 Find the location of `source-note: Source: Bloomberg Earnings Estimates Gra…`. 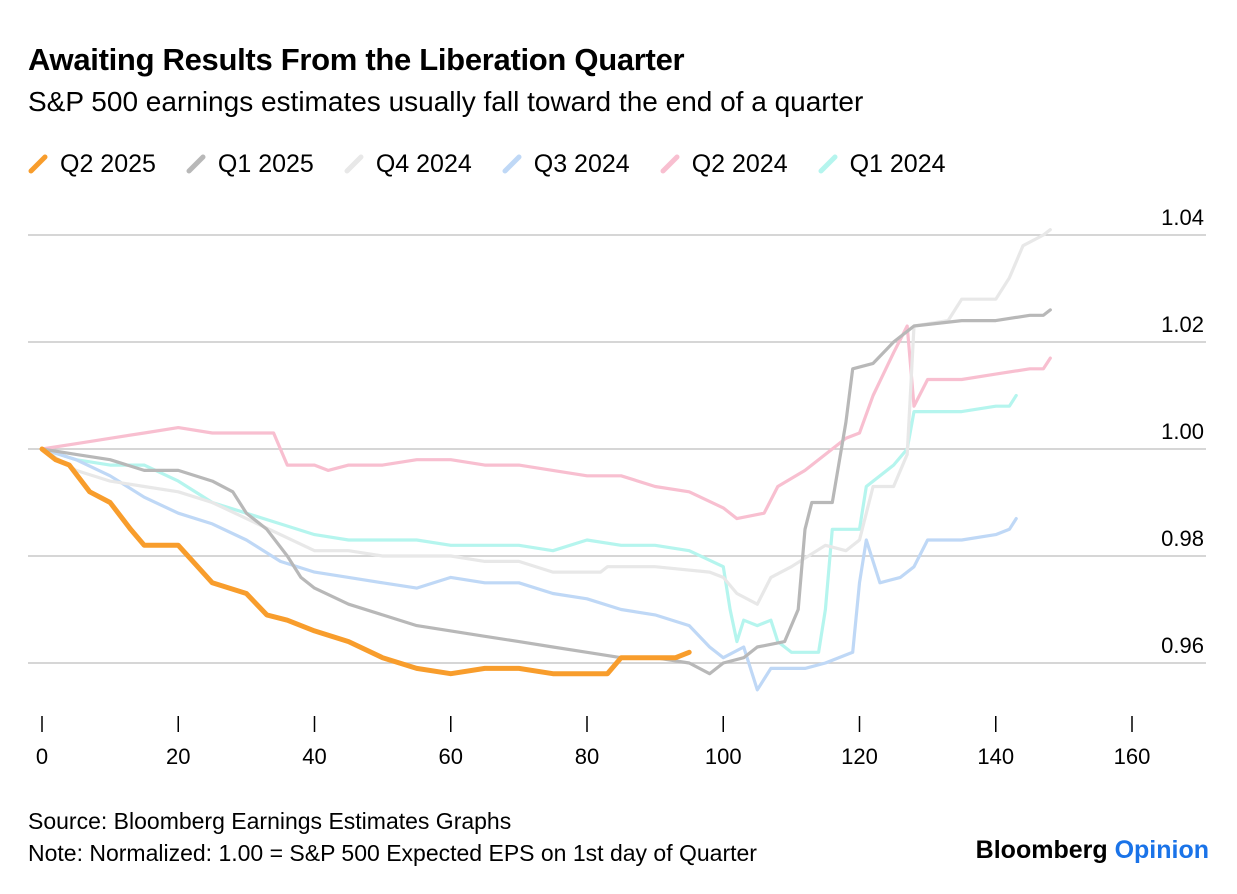

source-note: Source: Bloomberg Earnings Estimates Gra… is located at coordinates (270, 821).